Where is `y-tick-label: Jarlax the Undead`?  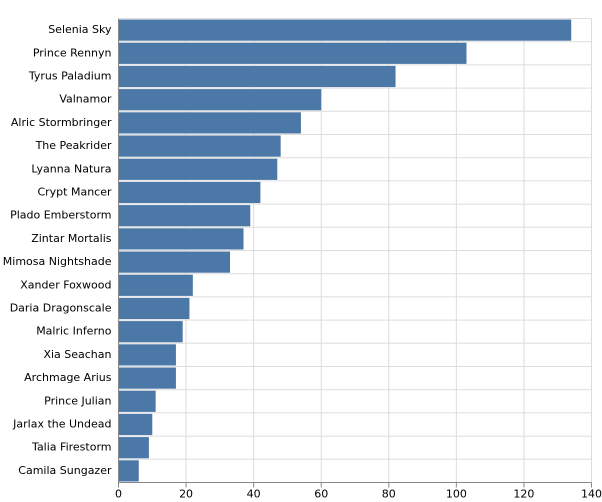 y-tick-label: Jarlax the Undead is located at coordinates (61, 424).